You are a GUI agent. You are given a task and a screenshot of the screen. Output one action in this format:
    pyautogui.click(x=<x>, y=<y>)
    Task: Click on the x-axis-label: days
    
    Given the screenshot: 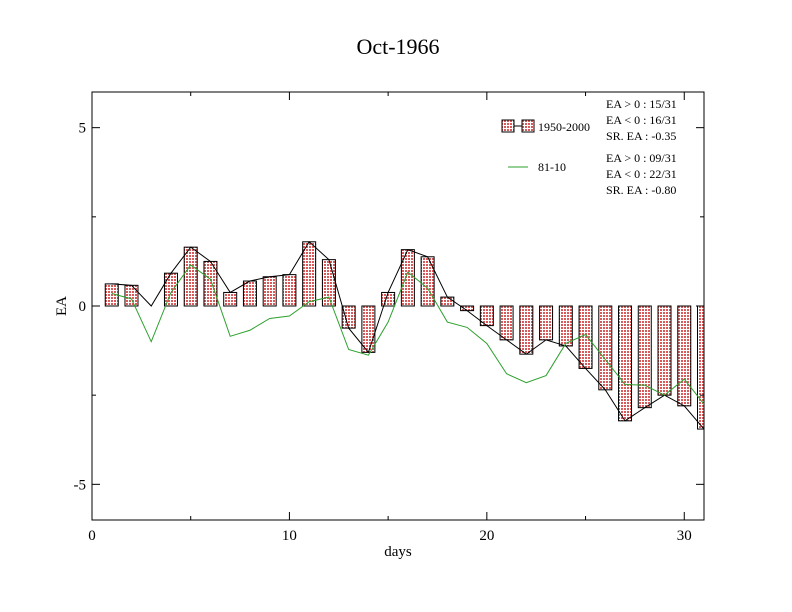 What is the action you would take?
    pyautogui.click(x=398, y=552)
    